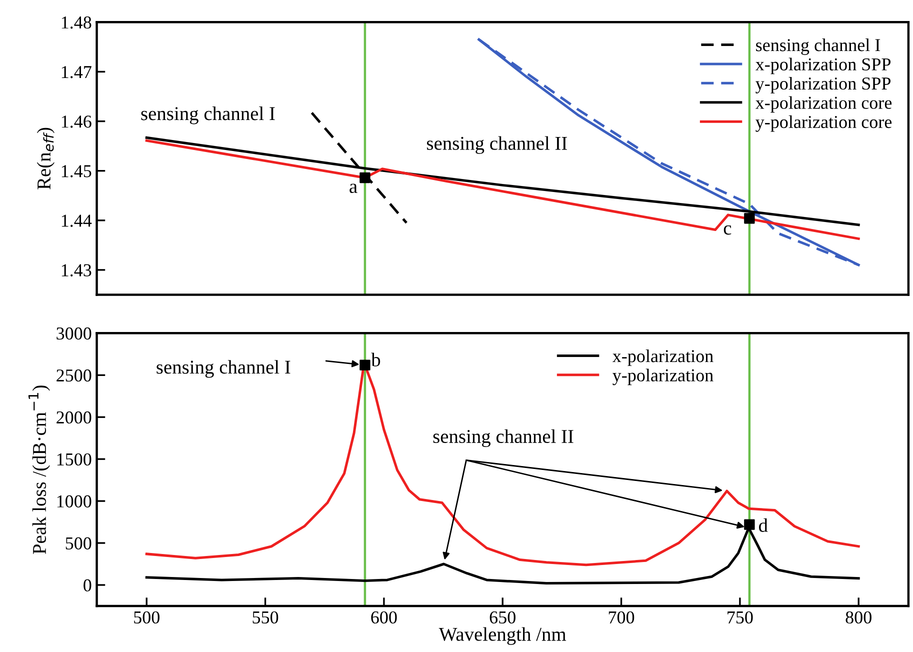 Image resolution: width=913 pixels, height=652 pixels. What do you see at coordinates (663, 377) in the screenshot?
I see `legend-label: y-polarization` at bounding box center [663, 377].